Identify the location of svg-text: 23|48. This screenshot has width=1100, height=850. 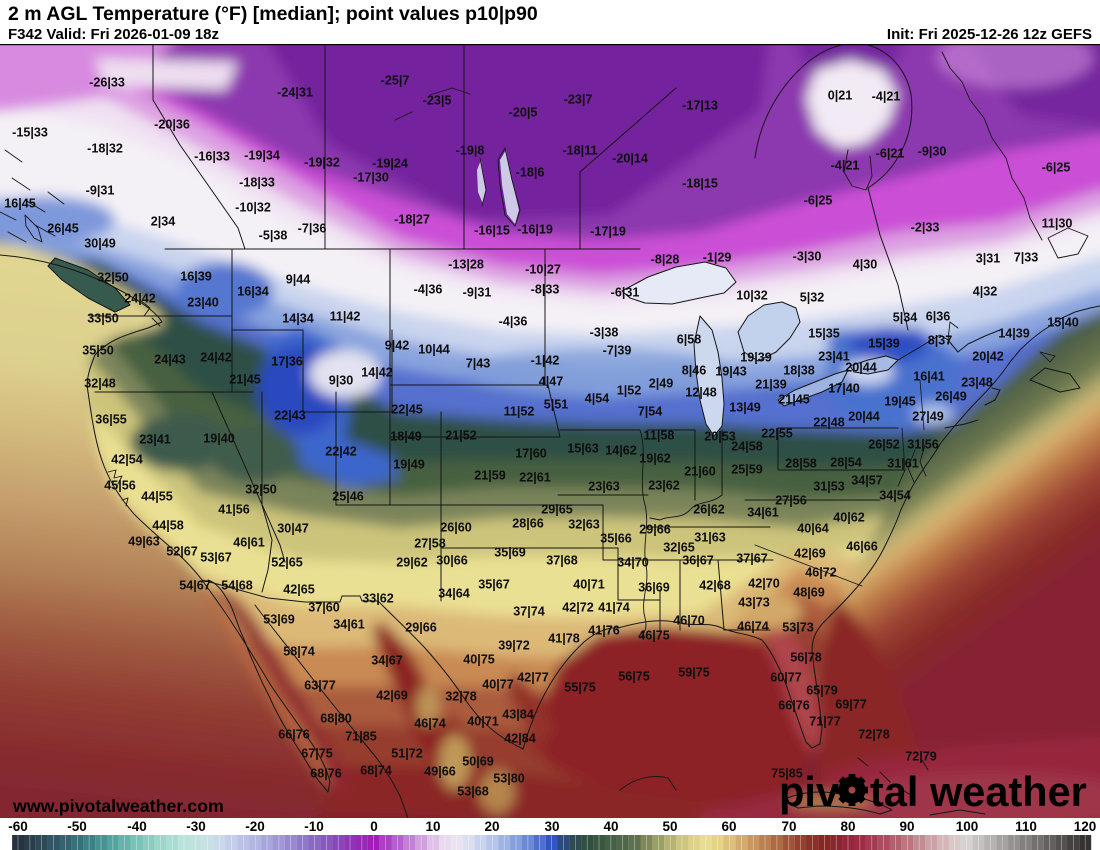
(977, 383).